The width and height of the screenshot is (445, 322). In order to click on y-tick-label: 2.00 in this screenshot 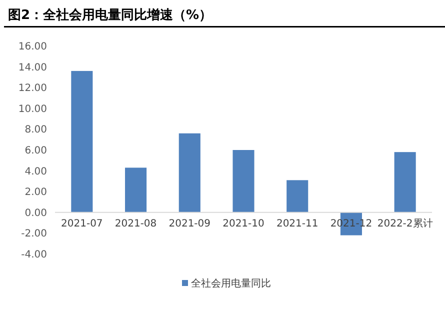, I will do `click(35, 192)`.